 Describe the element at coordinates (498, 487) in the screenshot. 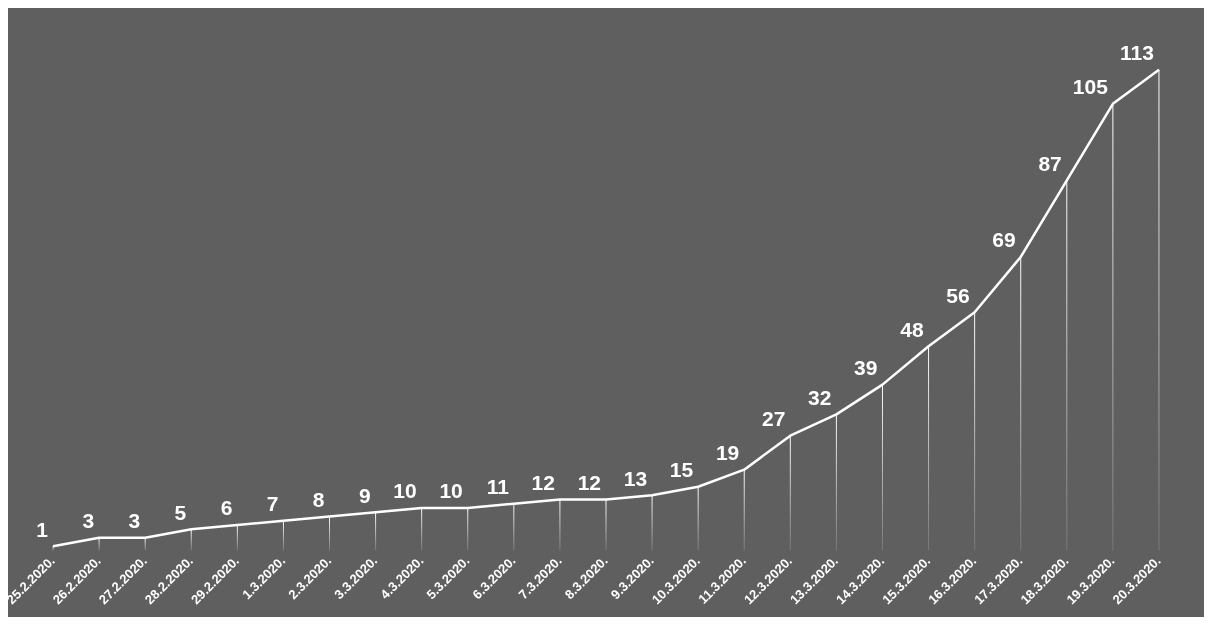

I see `data-label: 11` at that location.